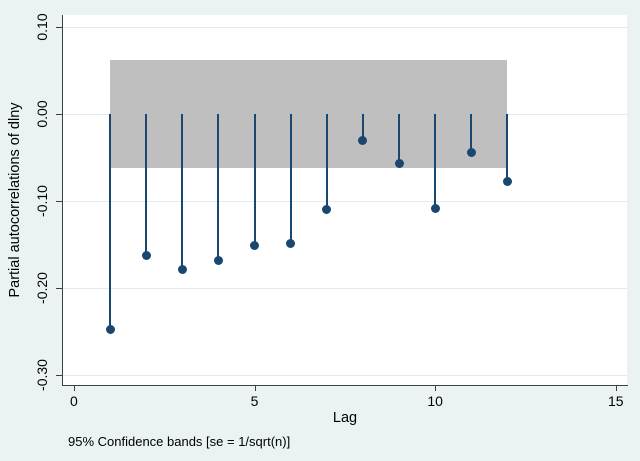 Image resolution: width=640 pixels, height=461 pixels. I want to click on x-axis-line, so click(345, 385).